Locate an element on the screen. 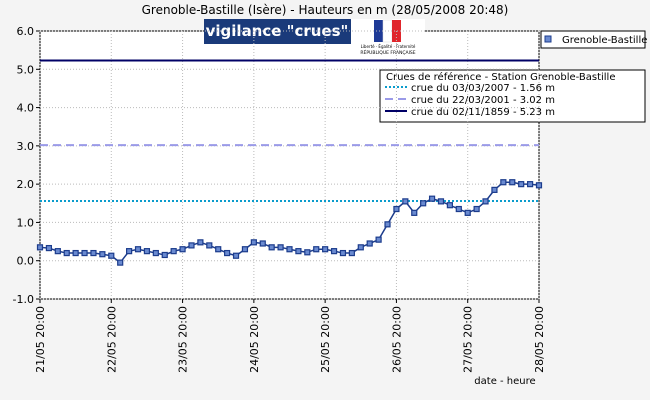 Image resolution: width=650 pixels, height=400 pixels. x-tick-label: 26/05 20:00 is located at coordinates (396, 339).